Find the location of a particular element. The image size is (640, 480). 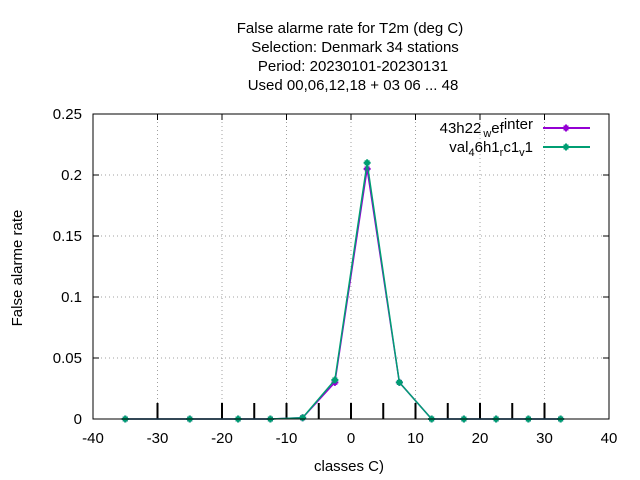

x-tick-label: 30 is located at coordinates (544, 438).